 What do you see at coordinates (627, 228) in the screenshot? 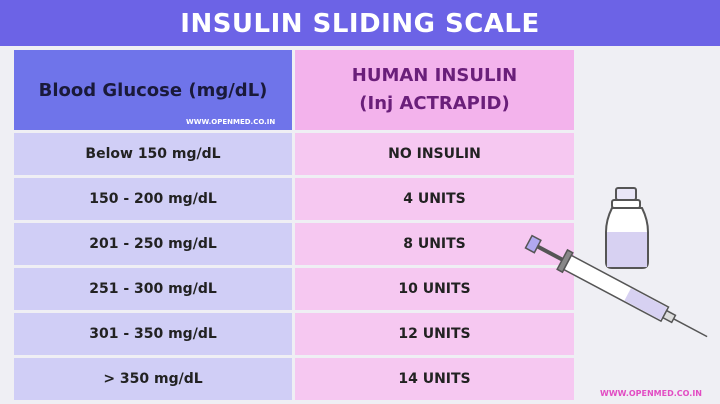
I see `vial` at bounding box center [627, 228].